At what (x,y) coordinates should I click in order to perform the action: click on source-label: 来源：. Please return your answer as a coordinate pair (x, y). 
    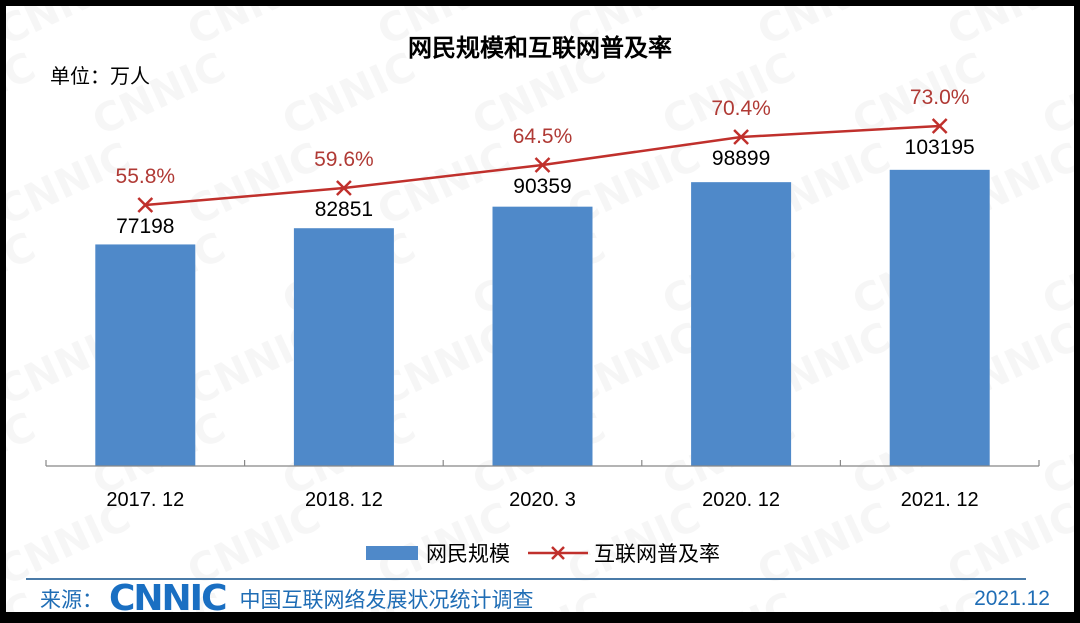
    Looking at the image, I should click on (71, 600).